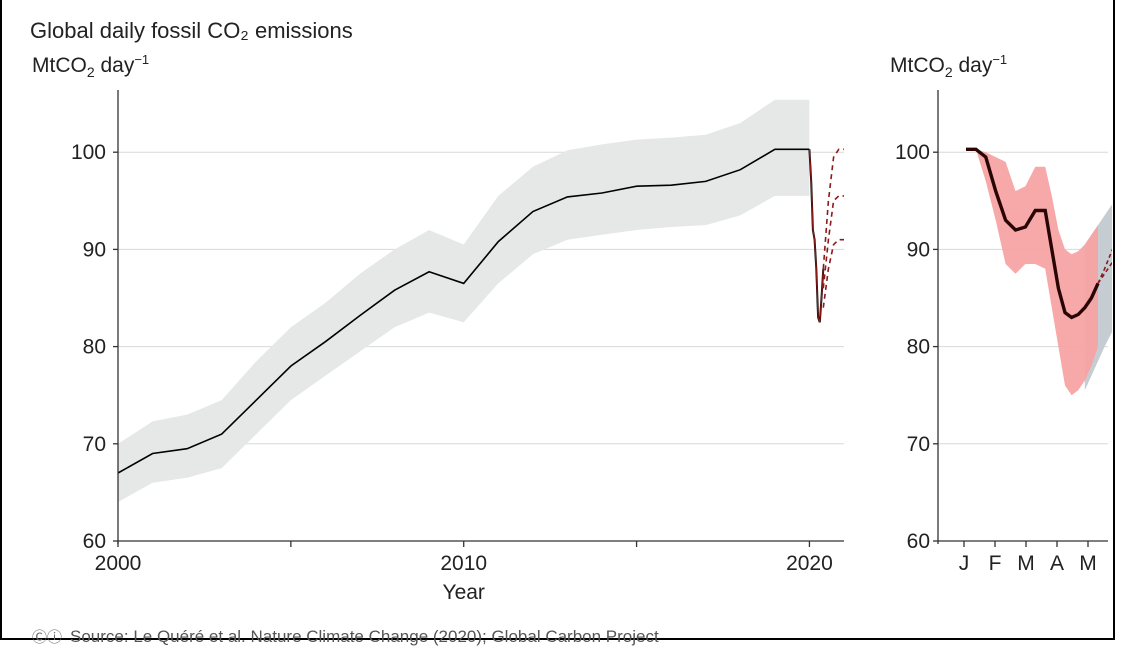 Image resolution: width=1125 pixels, height=653 pixels. What do you see at coordinates (964, 563) in the screenshot?
I see `x-tick-label: J` at bounding box center [964, 563].